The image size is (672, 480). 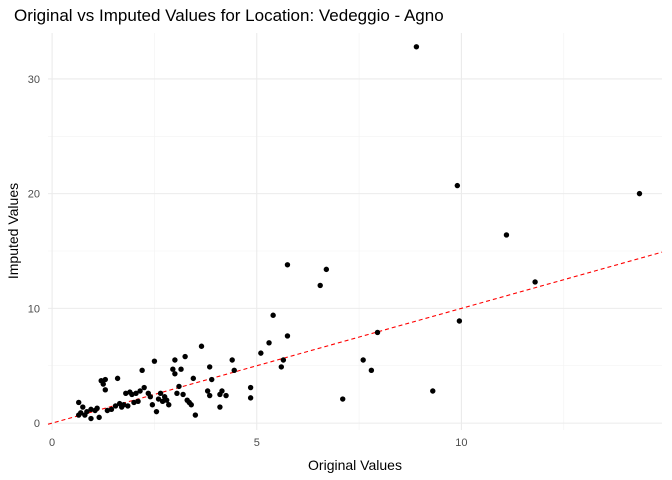 What do you see at coordinates (52, 443) in the screenshot?
I see `x-tick-label: 0` at bounding box center [52, 443].